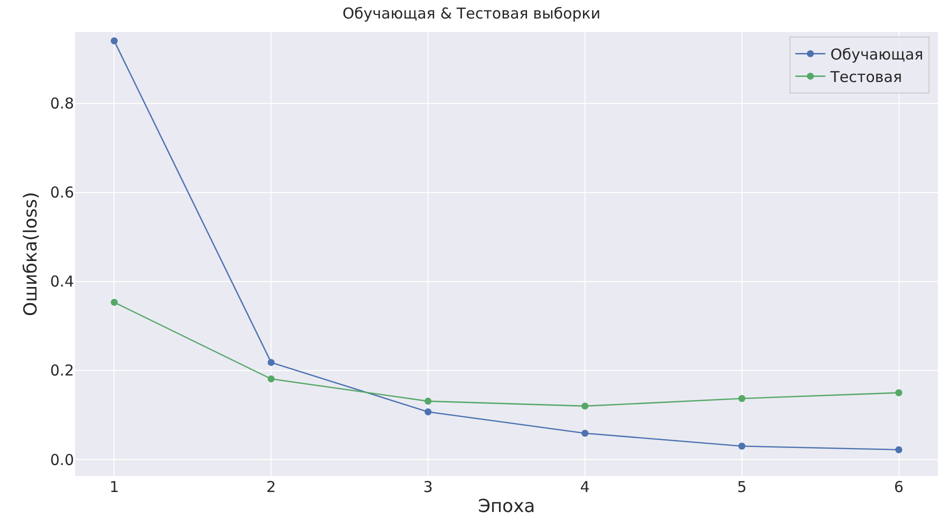 Image resolution: width=943 pixels, height=524 pixels. I want to click on y-tick-label: 0.2, so click(62, 371).